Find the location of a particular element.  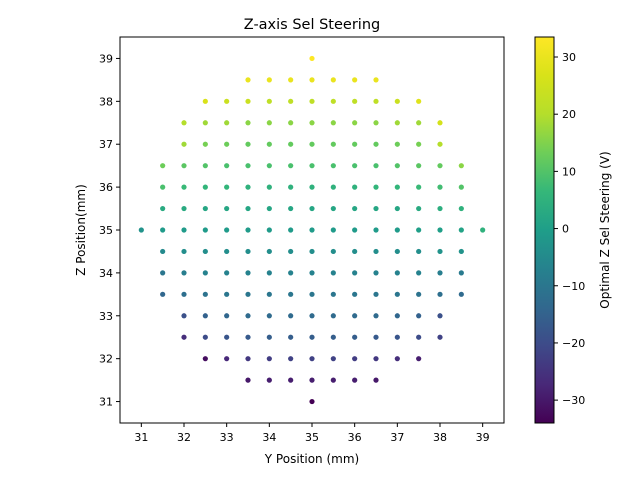

colorbar-tick-label: 0 is located at coordinates (565, 229).